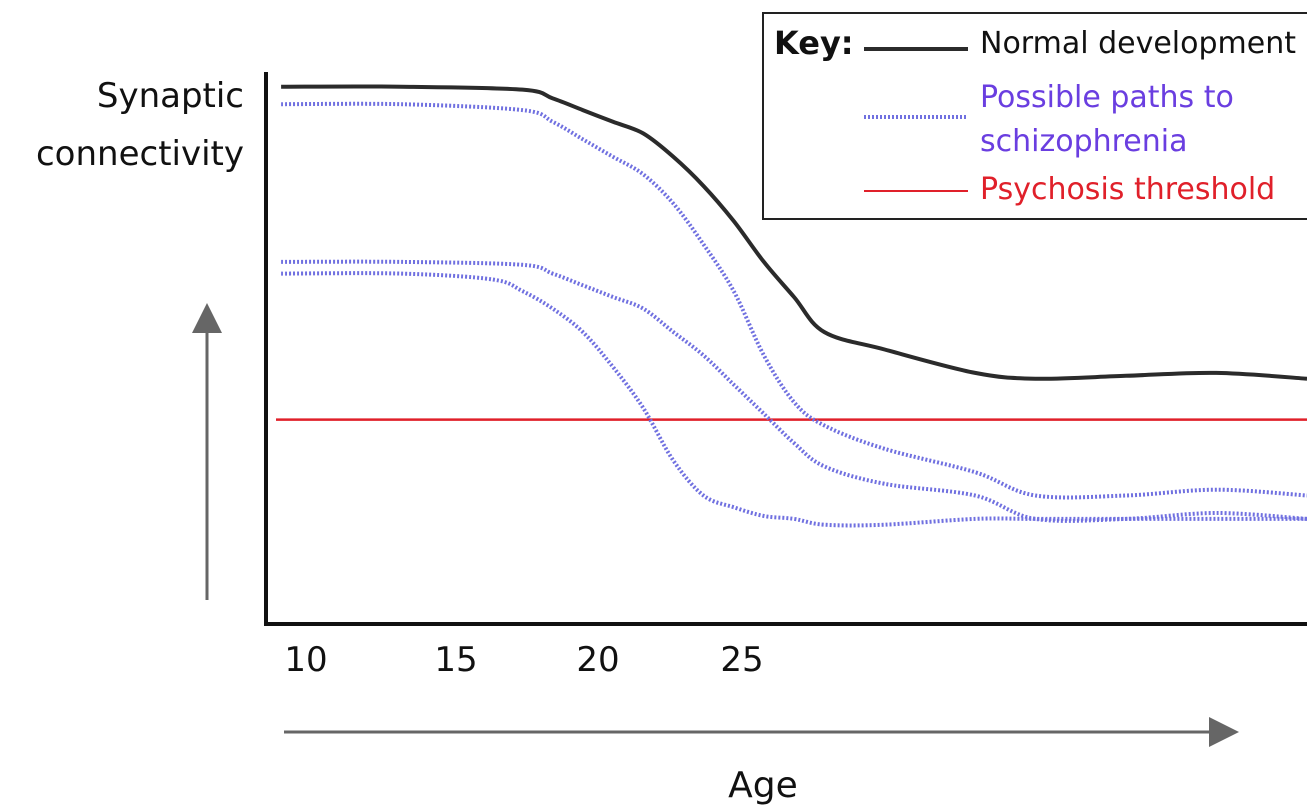  What do you see at coordinates (814, 43) in the screenshot?
I see `legend-title: Key:` at bounding box center [814, 43].